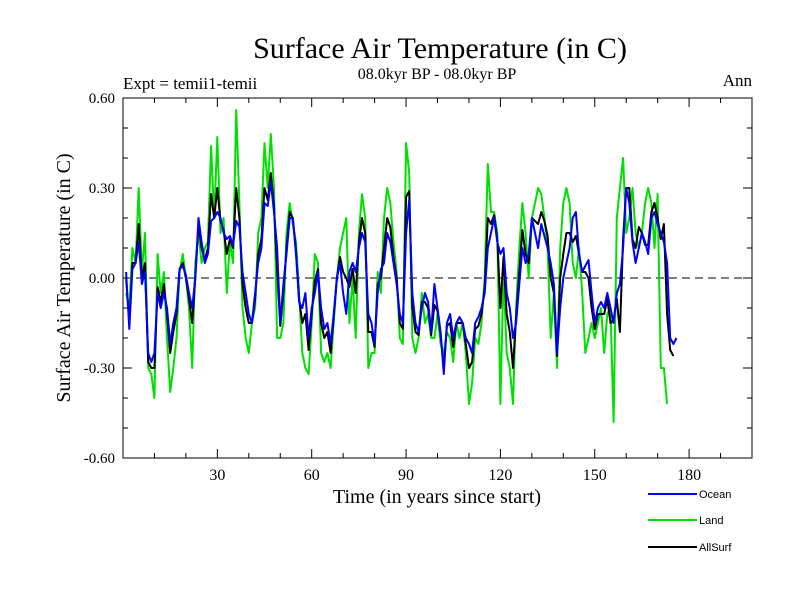  I want to click on x-tick-label: 30, so click(217, 475).